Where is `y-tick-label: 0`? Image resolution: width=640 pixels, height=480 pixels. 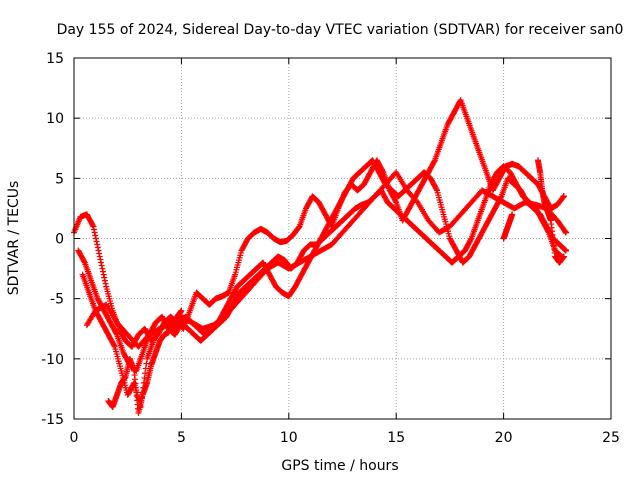
y-tick-label: 0 is located at coordinates (59, 240).